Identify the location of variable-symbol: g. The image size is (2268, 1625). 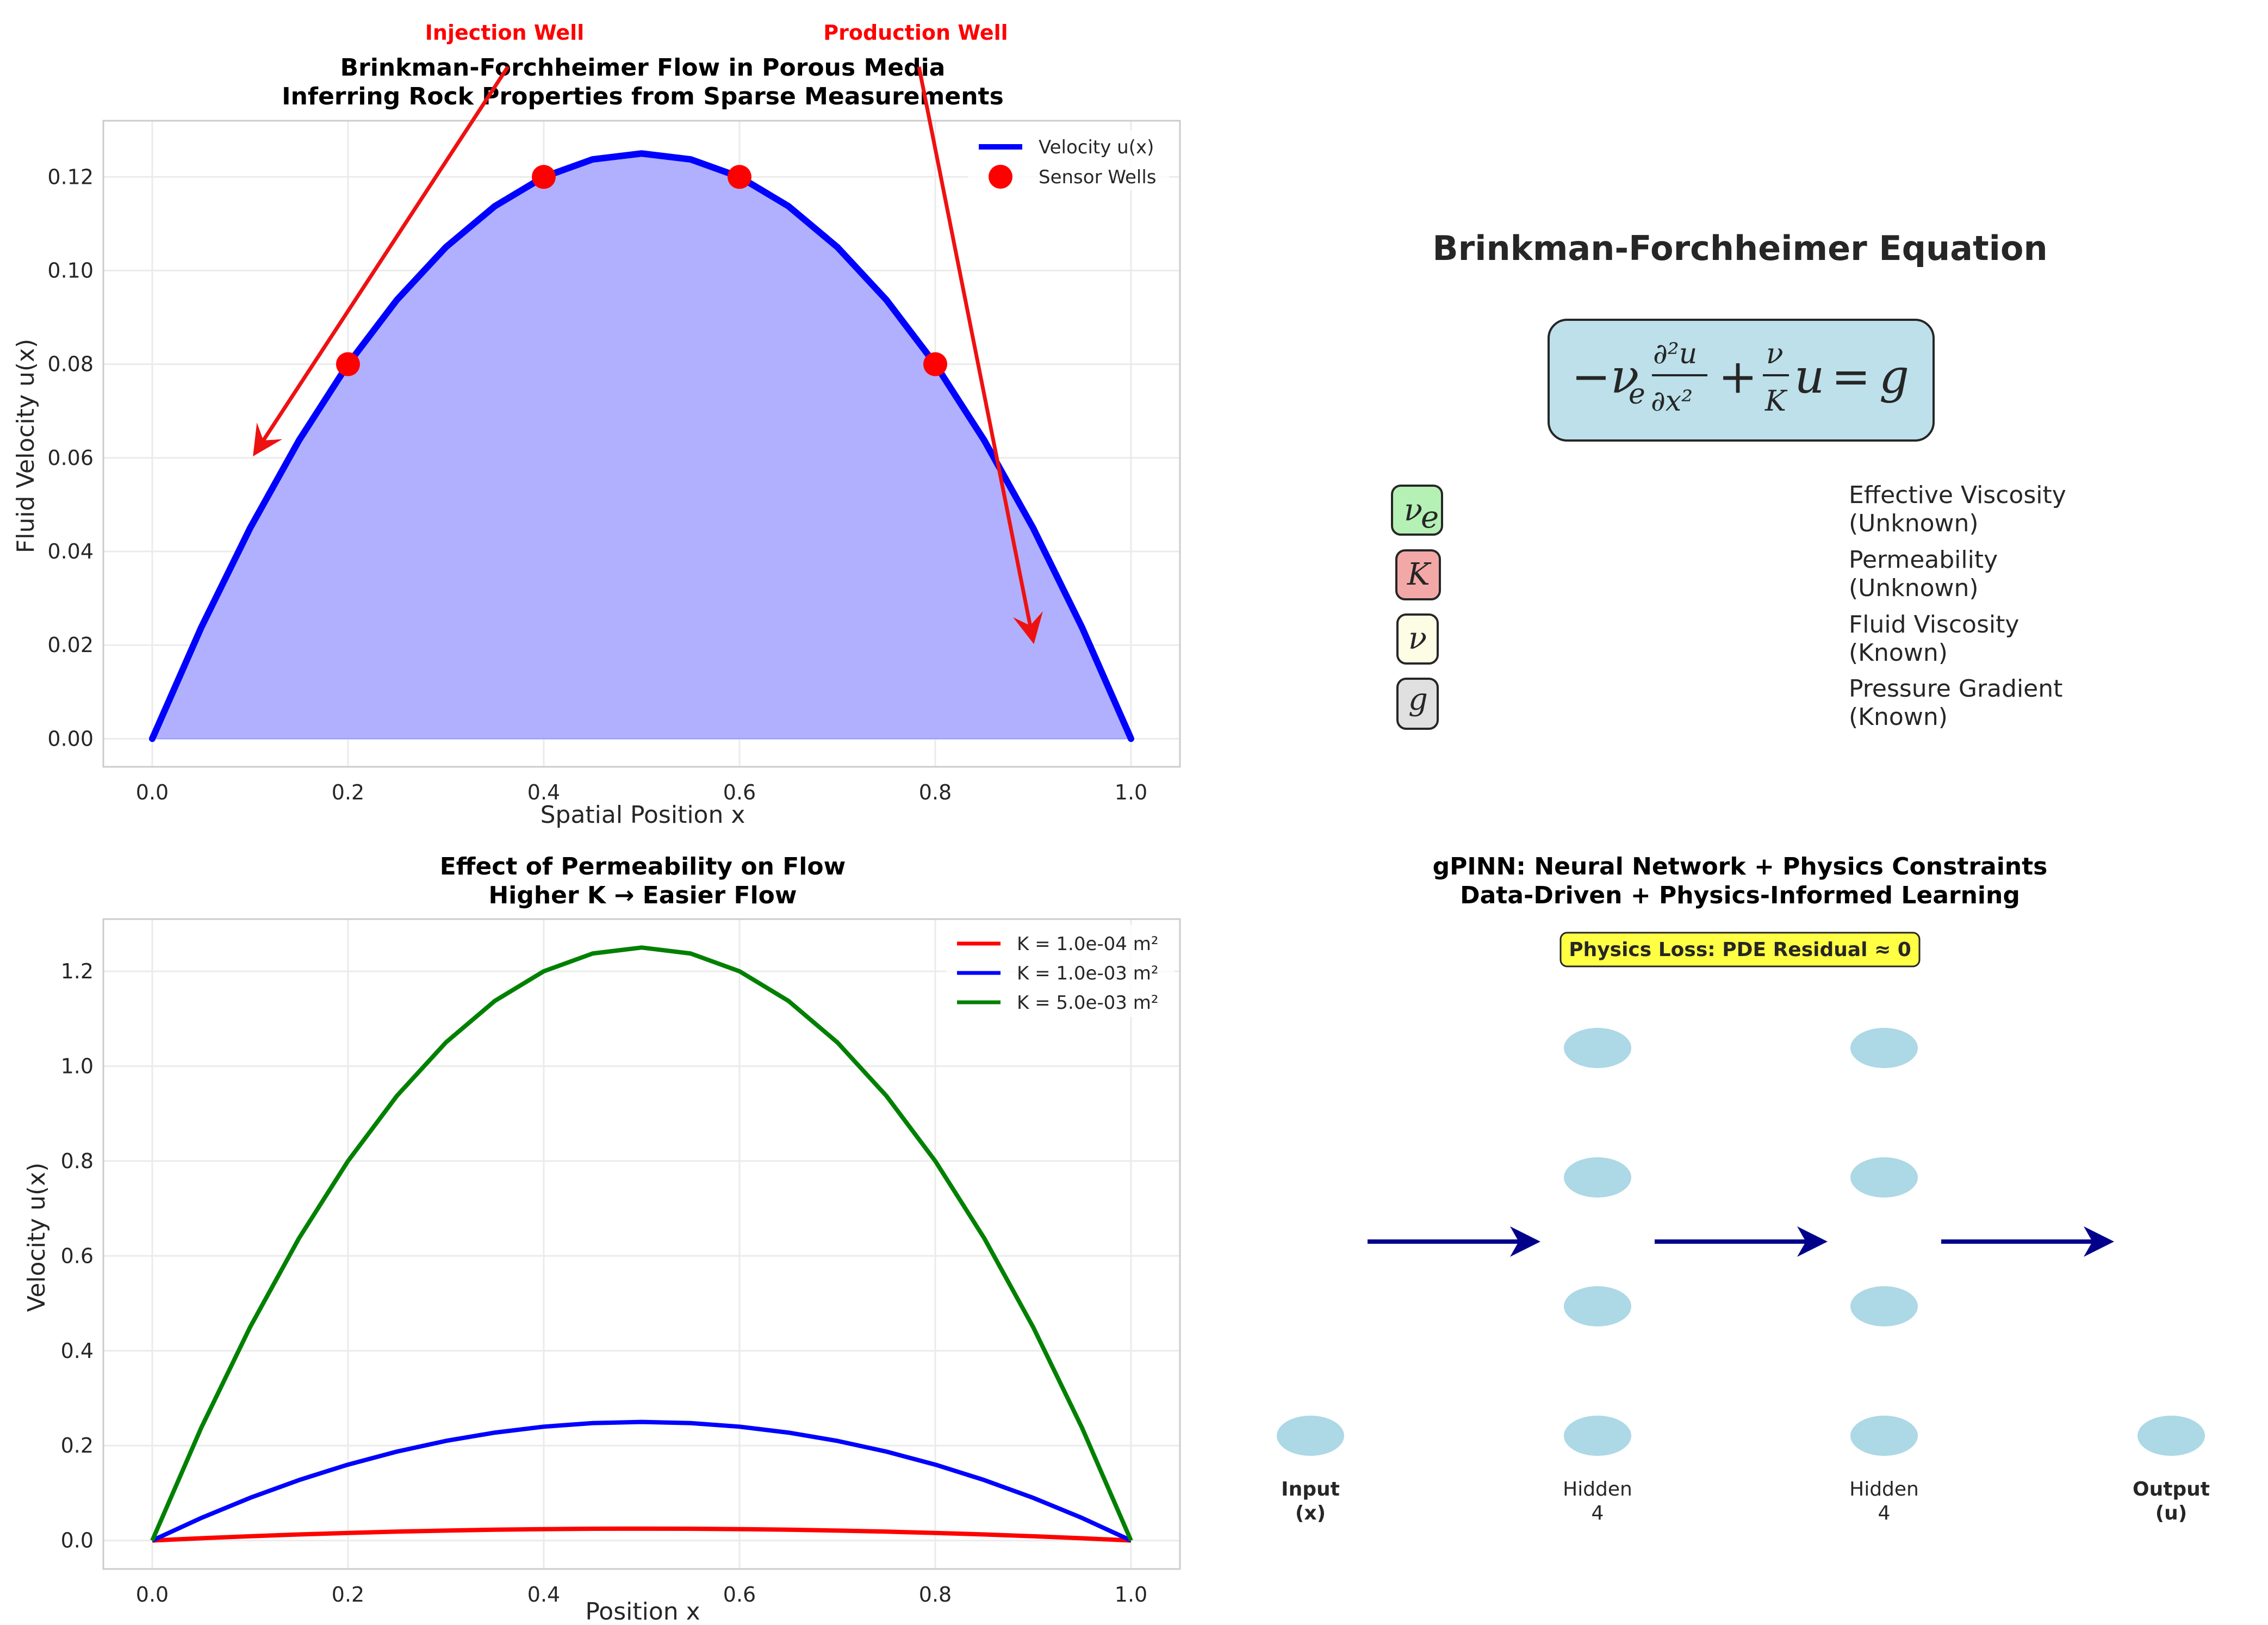
(1418, 699).